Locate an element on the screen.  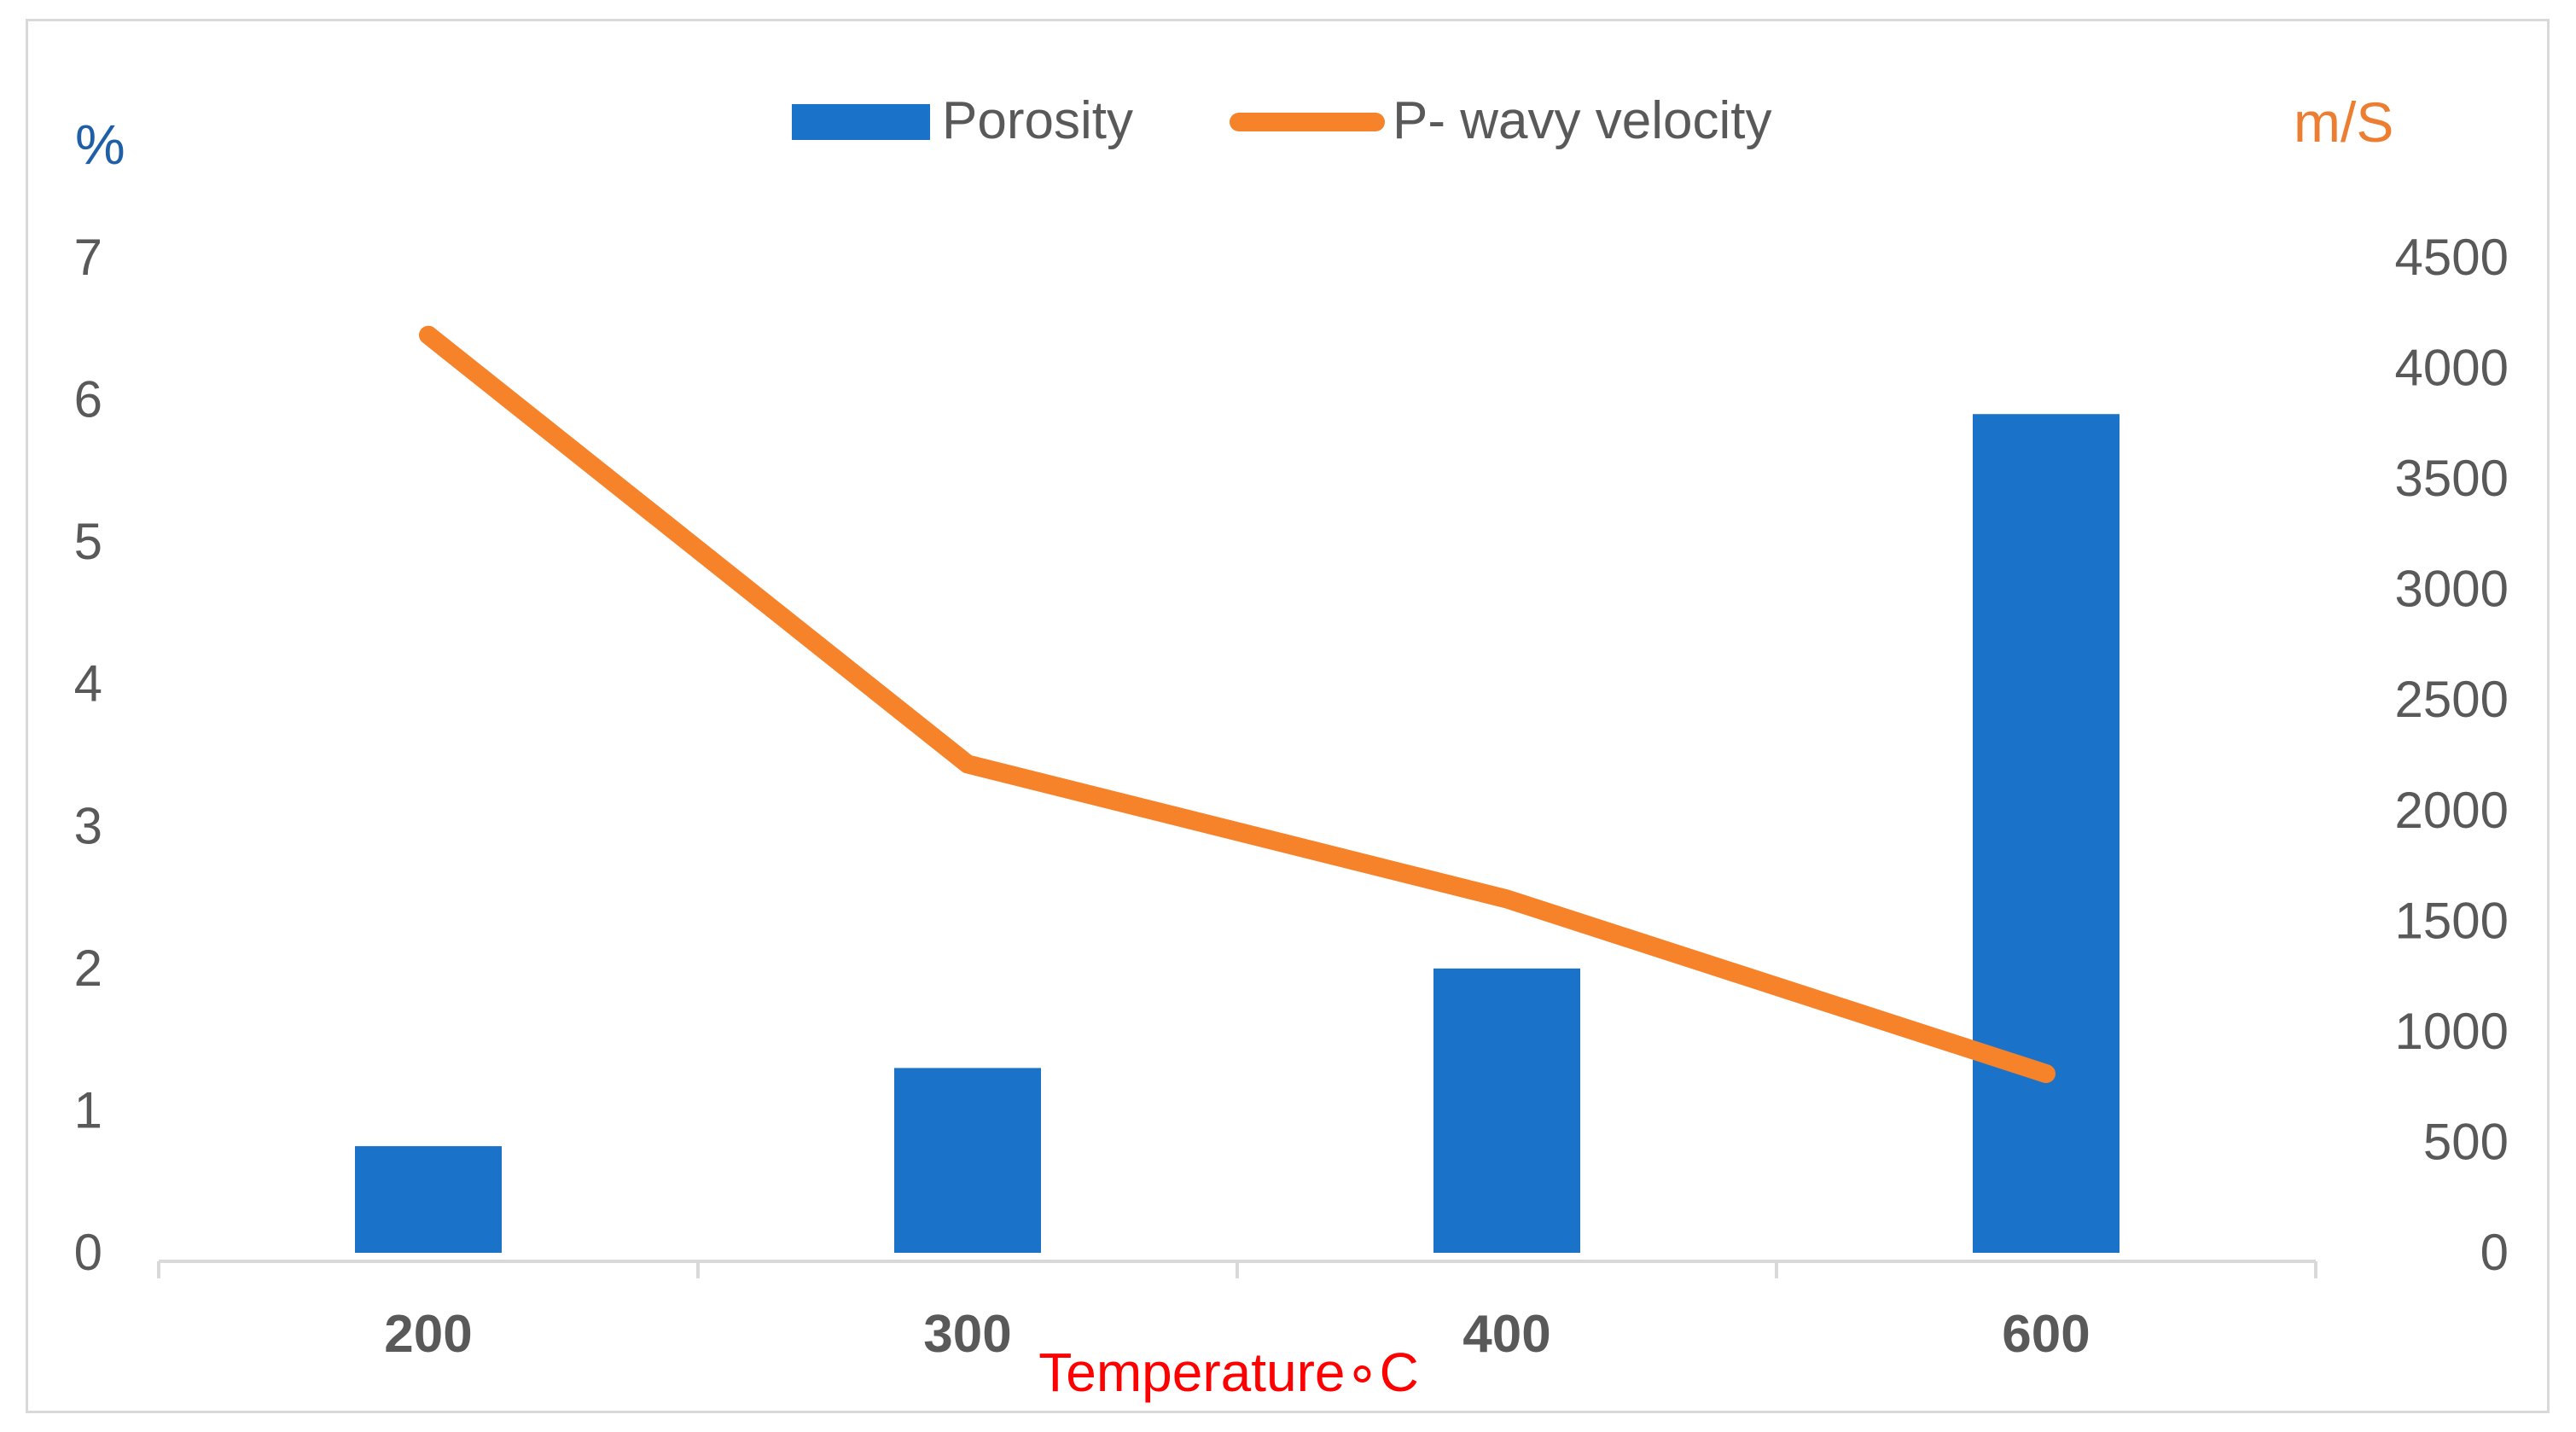
right-tick-label: 0 is located at coordinates (2494, 1252).